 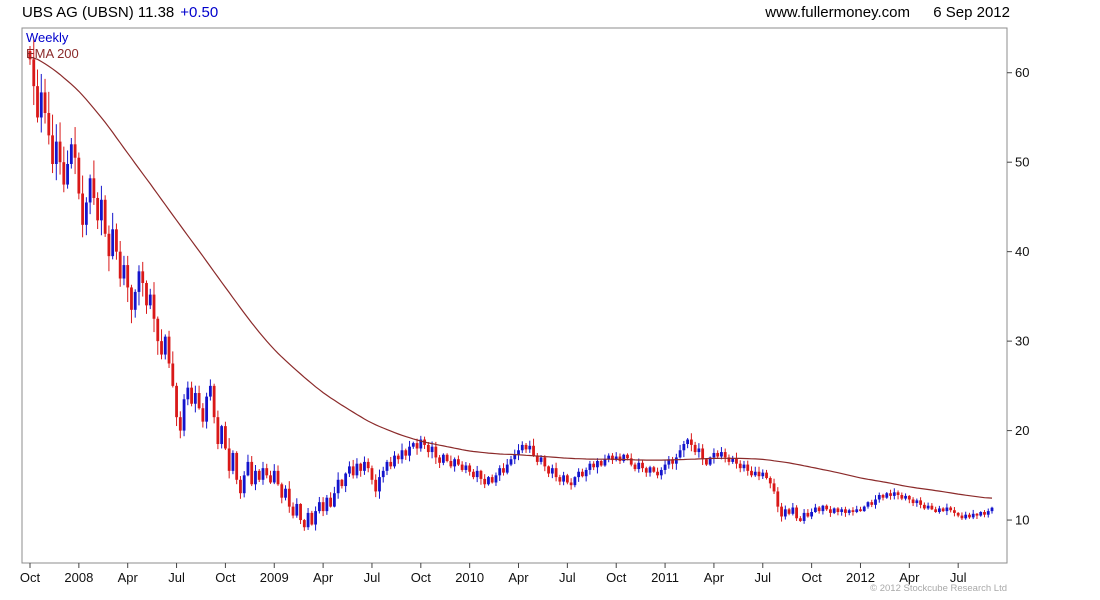 I want to click on y-tick-label: 10, so click(x=1022, y=520).